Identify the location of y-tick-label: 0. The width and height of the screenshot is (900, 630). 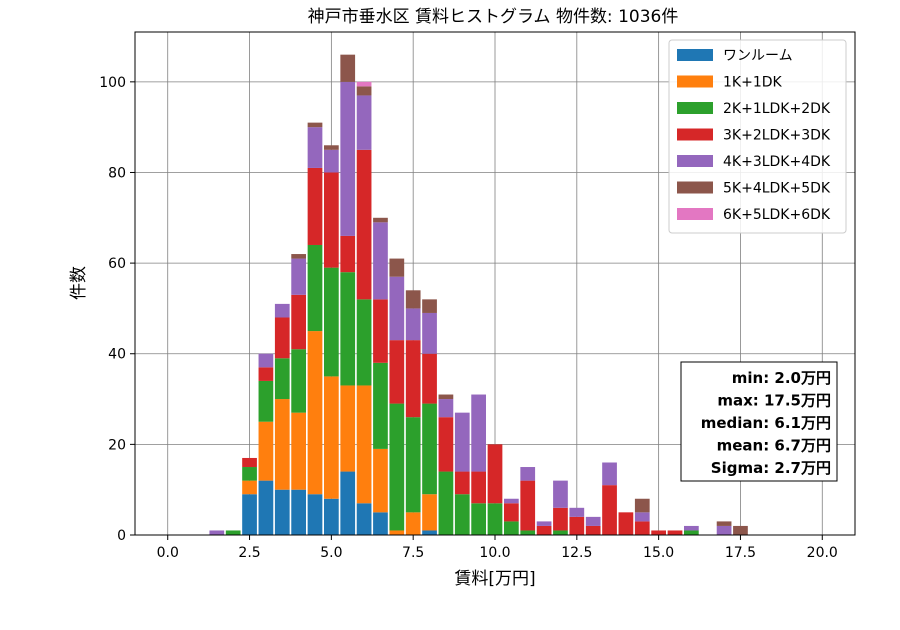
(121, 536).